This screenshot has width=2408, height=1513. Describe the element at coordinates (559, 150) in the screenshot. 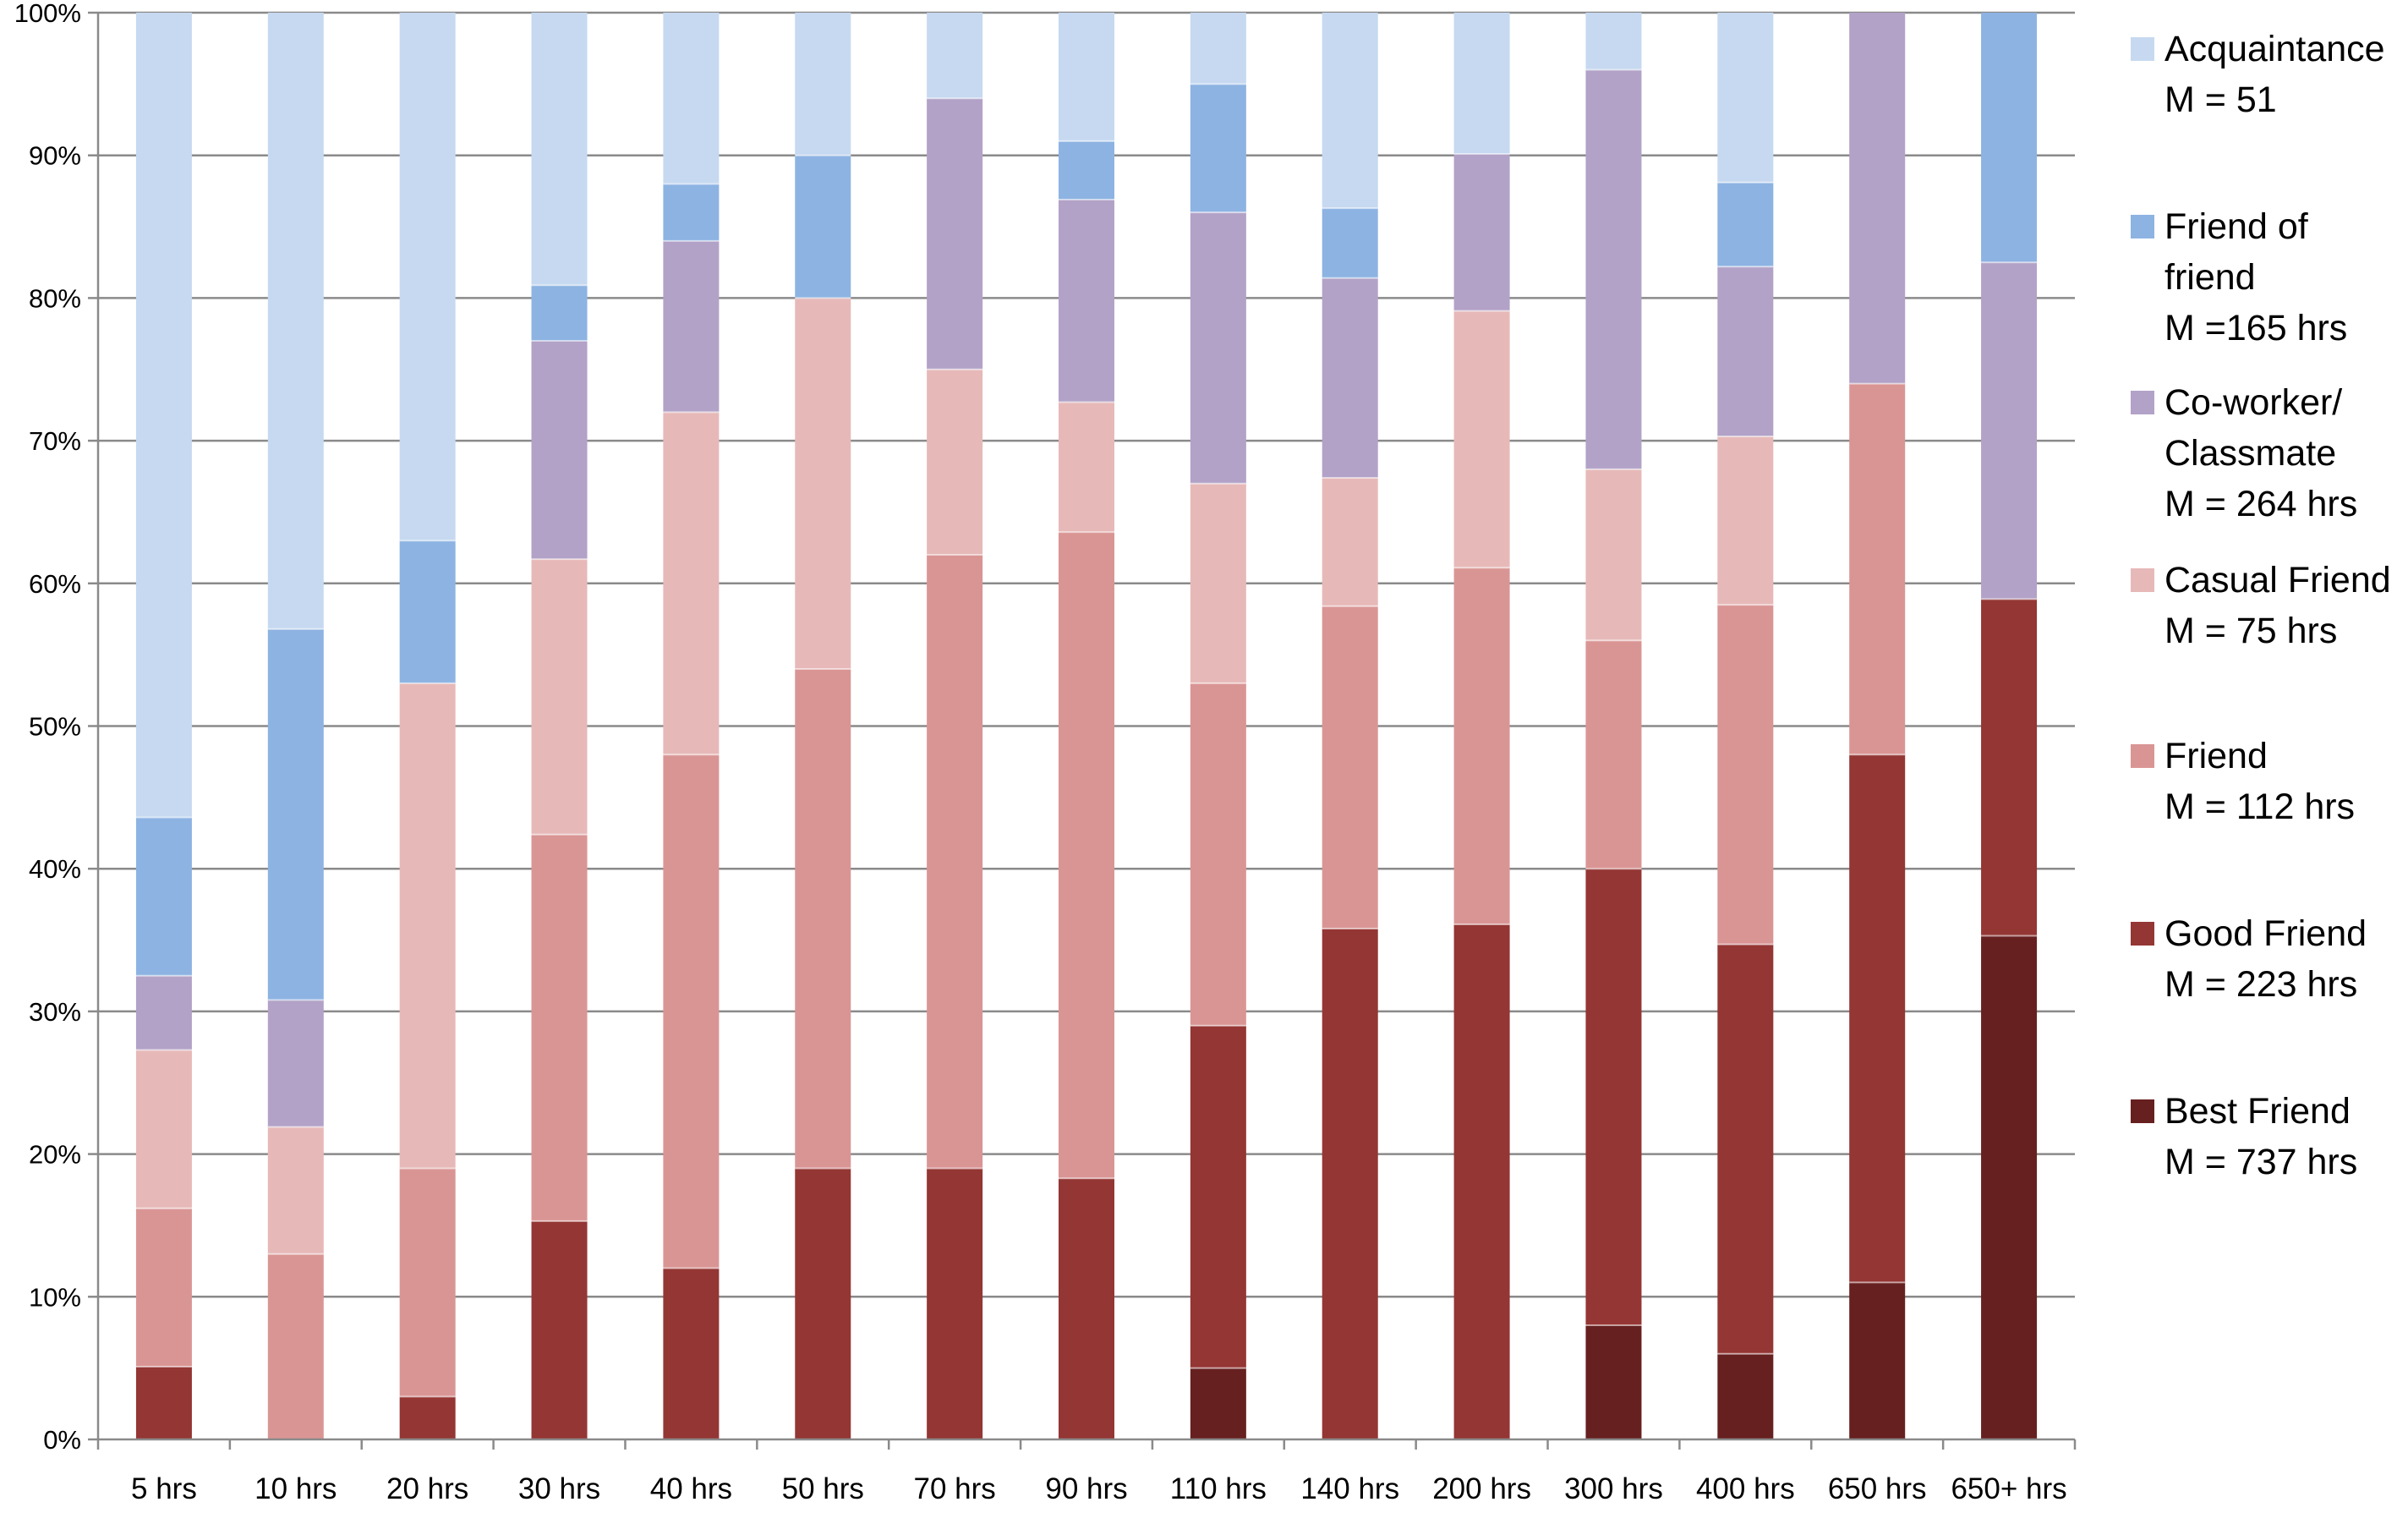

I see `bar-acquaintance-30-hrs` at that location.